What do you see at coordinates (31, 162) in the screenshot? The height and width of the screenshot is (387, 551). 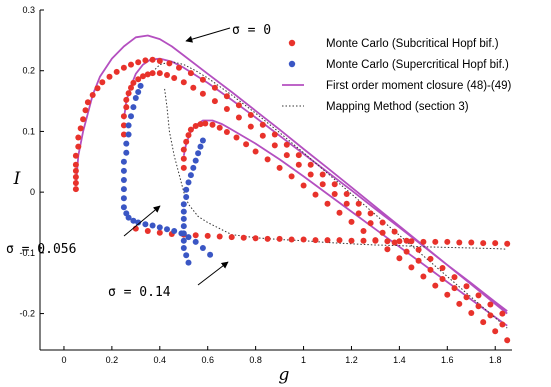 I see `y-tick-group: 0.3 0.2 0.1 0 -0.1 -0.2` at bounding box center [31, 162].